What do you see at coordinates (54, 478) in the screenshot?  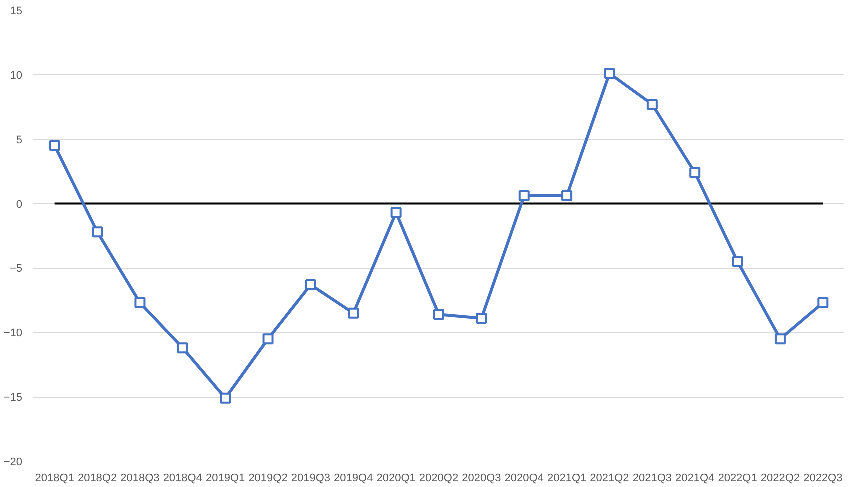 I see `x-tick-label: 2018Q1` at bounding box center [54, 478].